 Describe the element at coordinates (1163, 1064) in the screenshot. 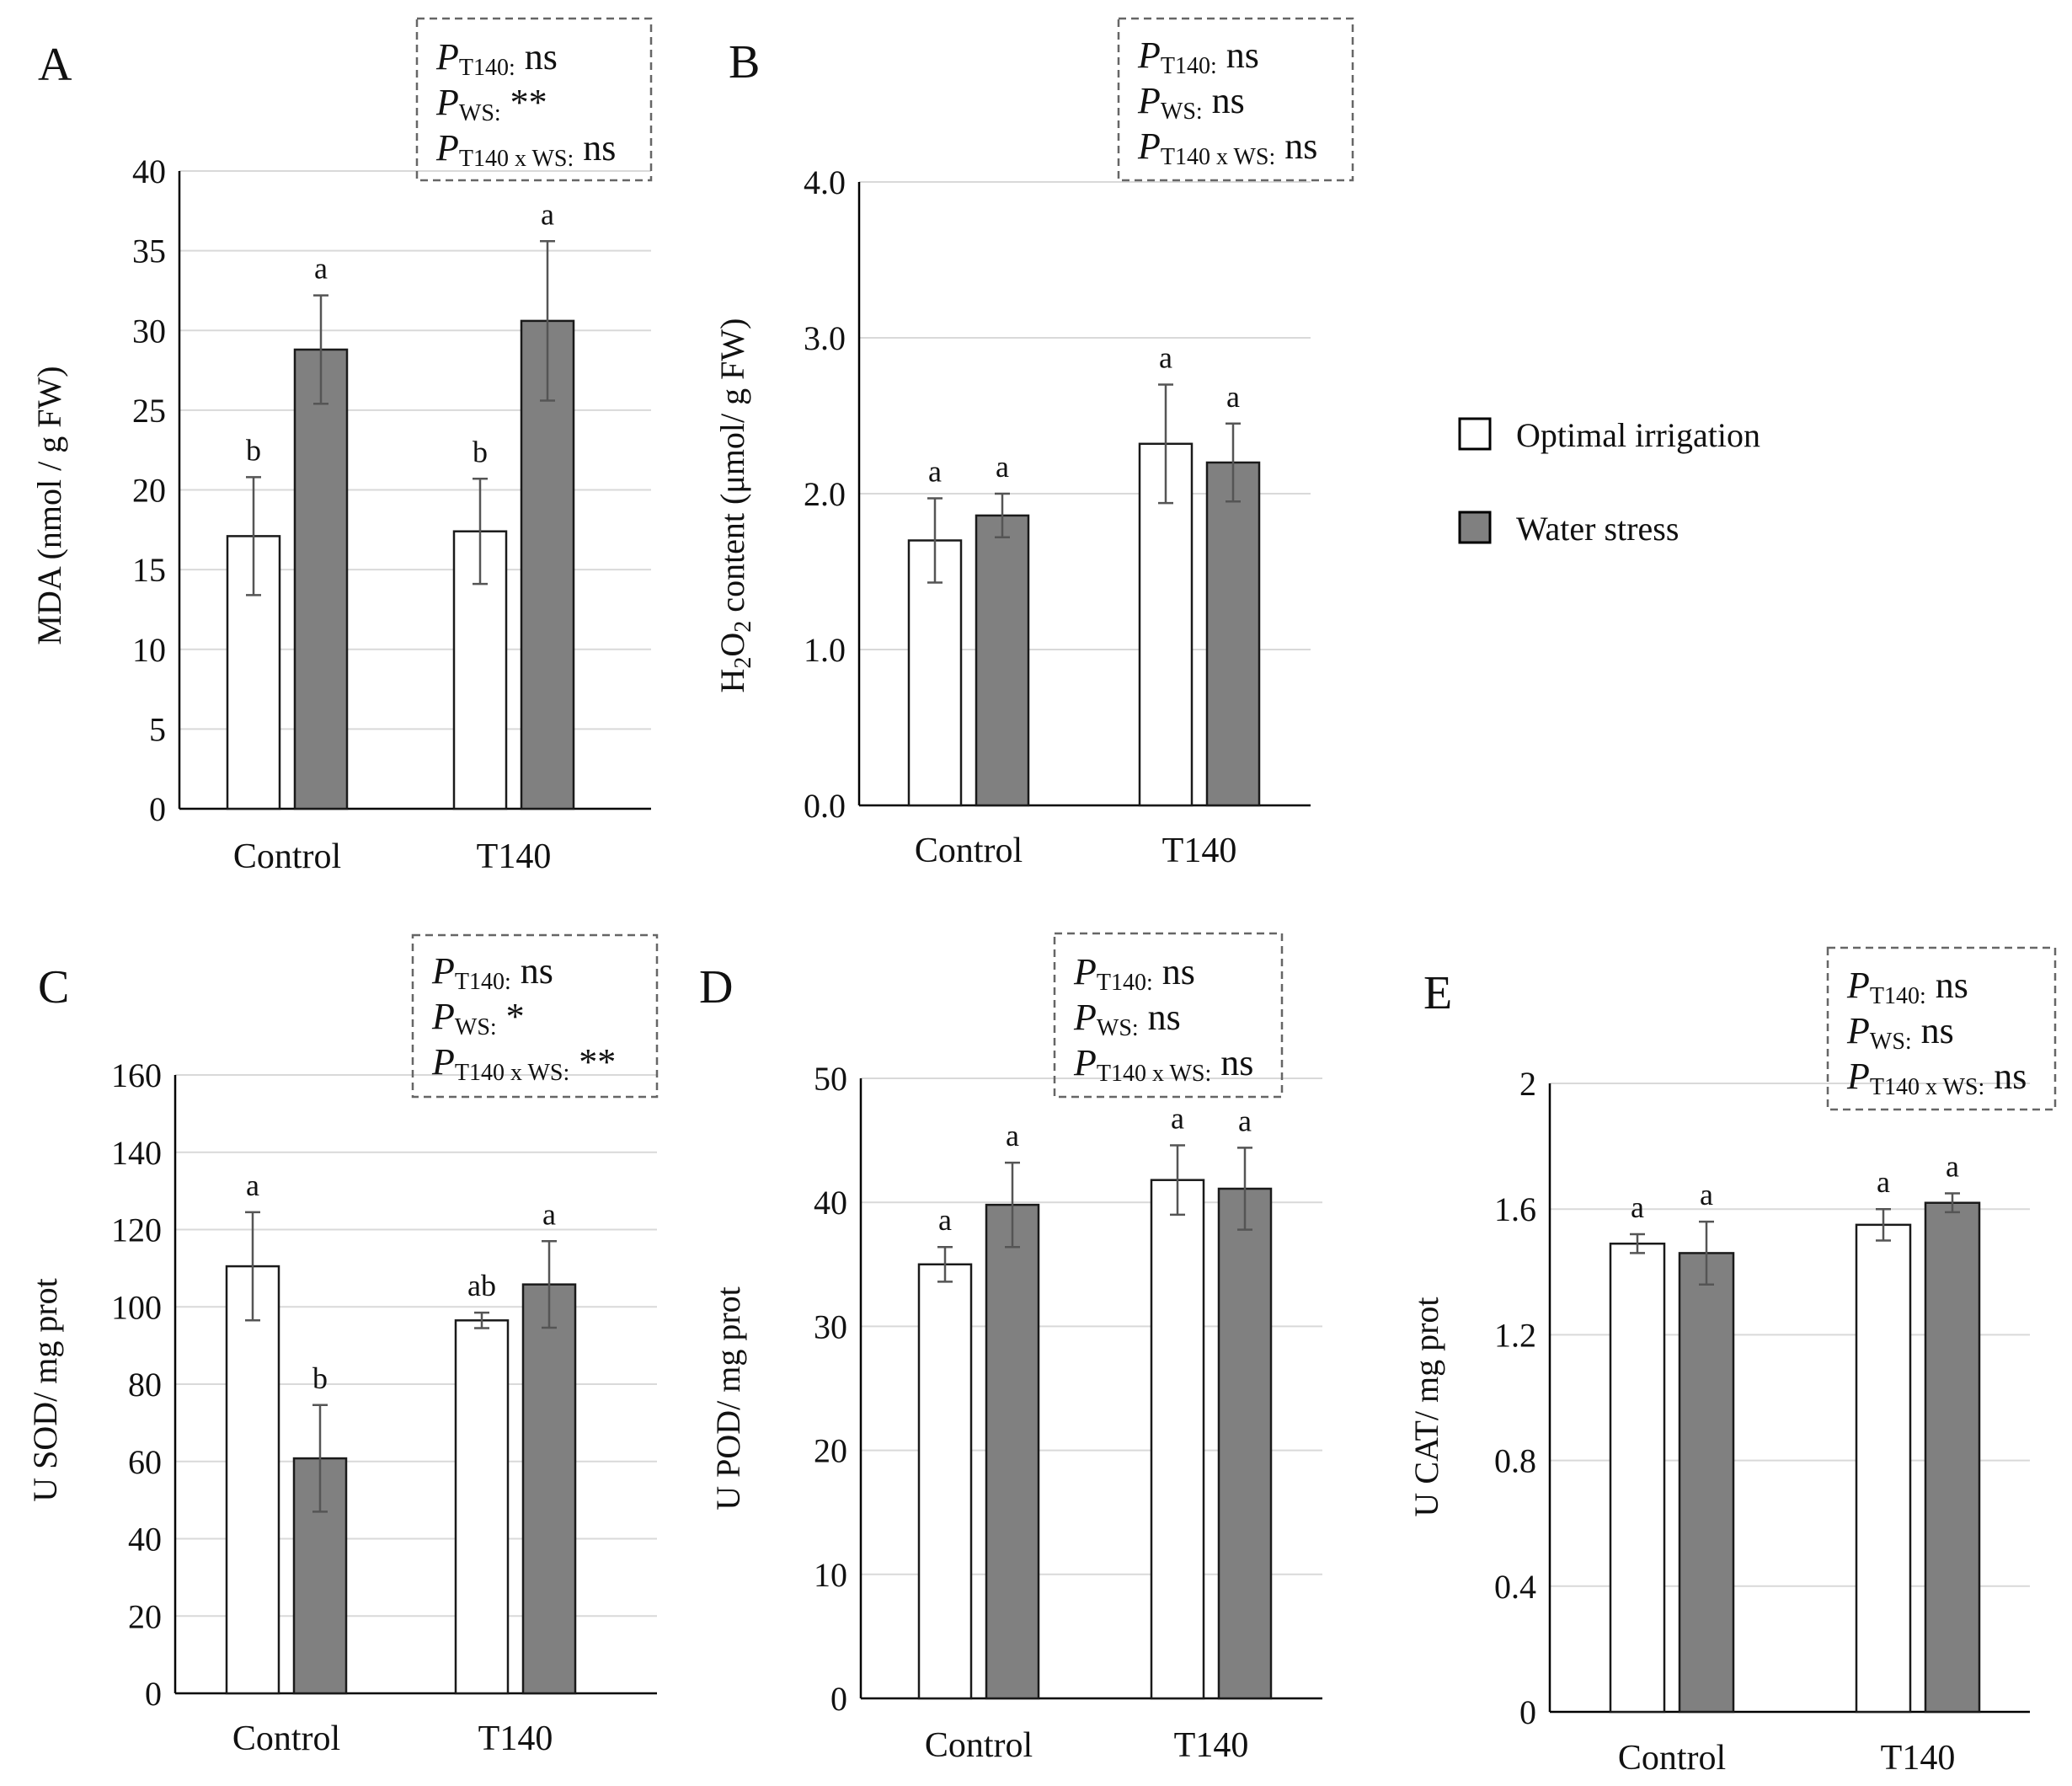

I see `panel-d-stat-interaction: PT140 x WS: ns` at that location.